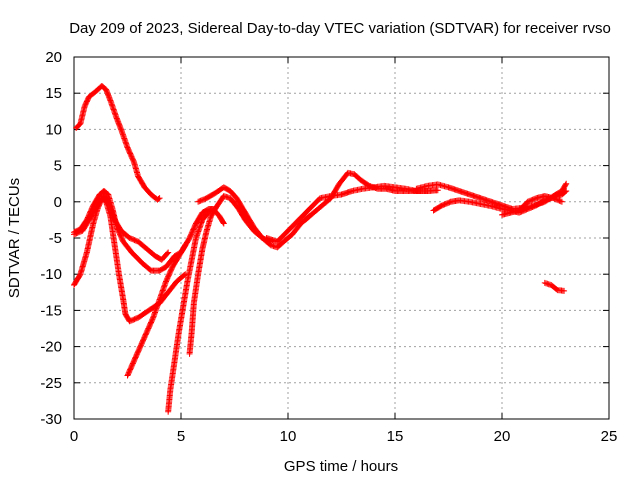 This screenshot has width=640, height=480. I want to click on y-axis-label: SDTVAR / TECUs, so click(14, 238).